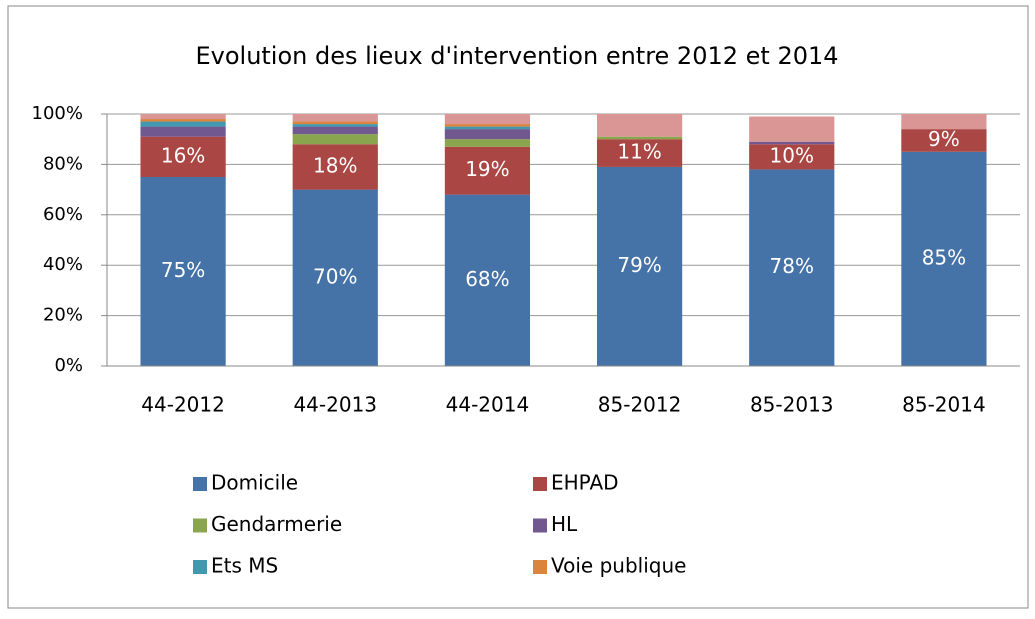  Describe the element at coordinates (640, 405) in the screenshot. I see `x-tick-label: 85-2012` at that location.